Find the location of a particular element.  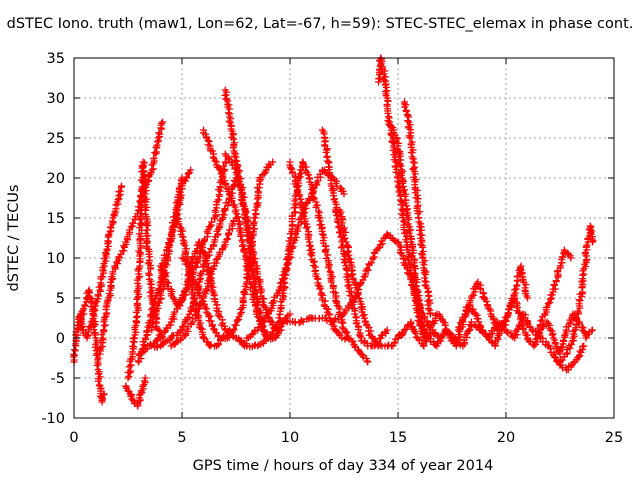

x-tick-label: 15 is located at coordinates (398, 438).